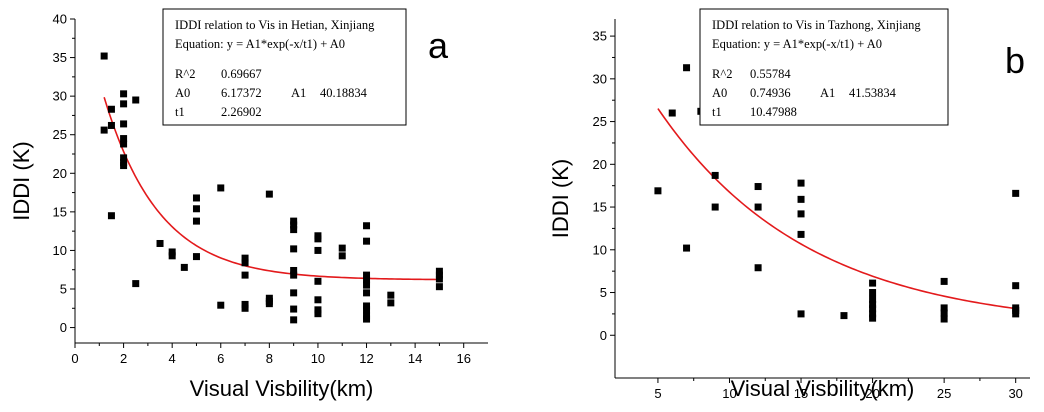  Describe the element at coordinates (873, 93) in the screenshot. I see `fit-info-cell: 41.53834` at that location.